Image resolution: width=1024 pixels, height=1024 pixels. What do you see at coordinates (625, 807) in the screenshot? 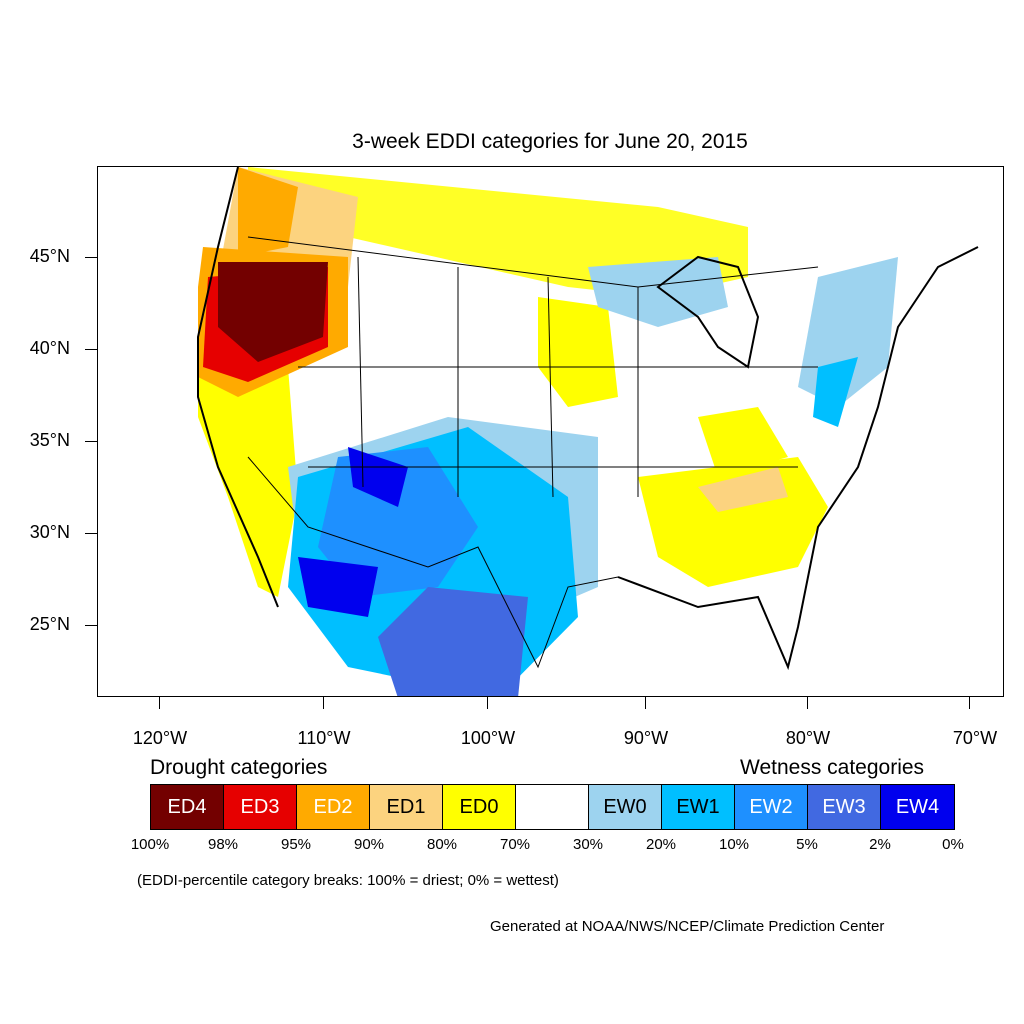
I see `legend-box-ew0: EW0` at bounding box center [625, 807].